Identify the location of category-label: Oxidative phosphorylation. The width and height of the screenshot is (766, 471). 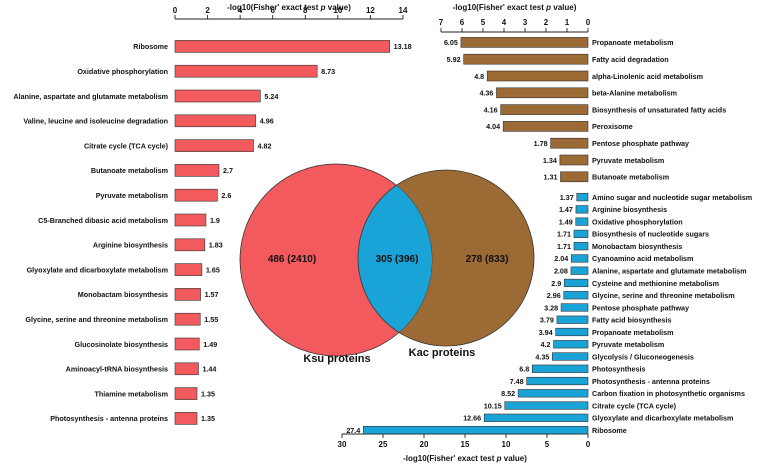
(122, 71).